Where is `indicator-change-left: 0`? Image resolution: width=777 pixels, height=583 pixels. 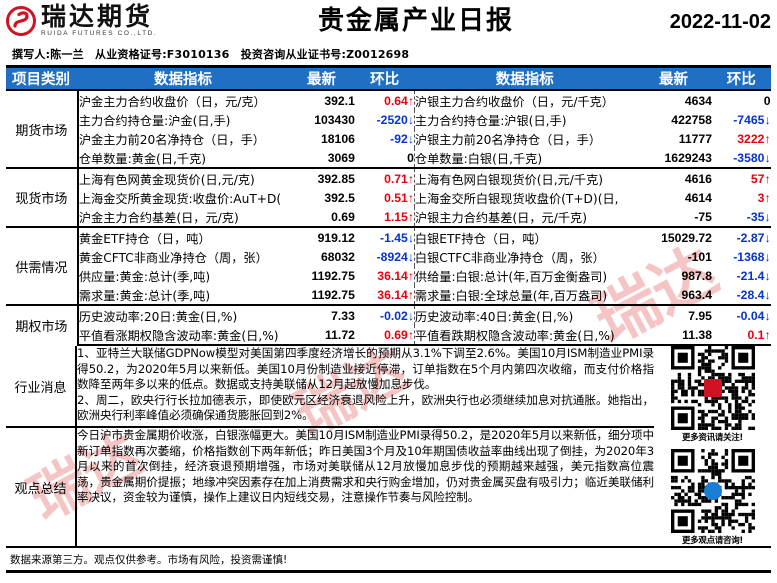 indicator-change-left: 0 is located at coordinates (384, 158).